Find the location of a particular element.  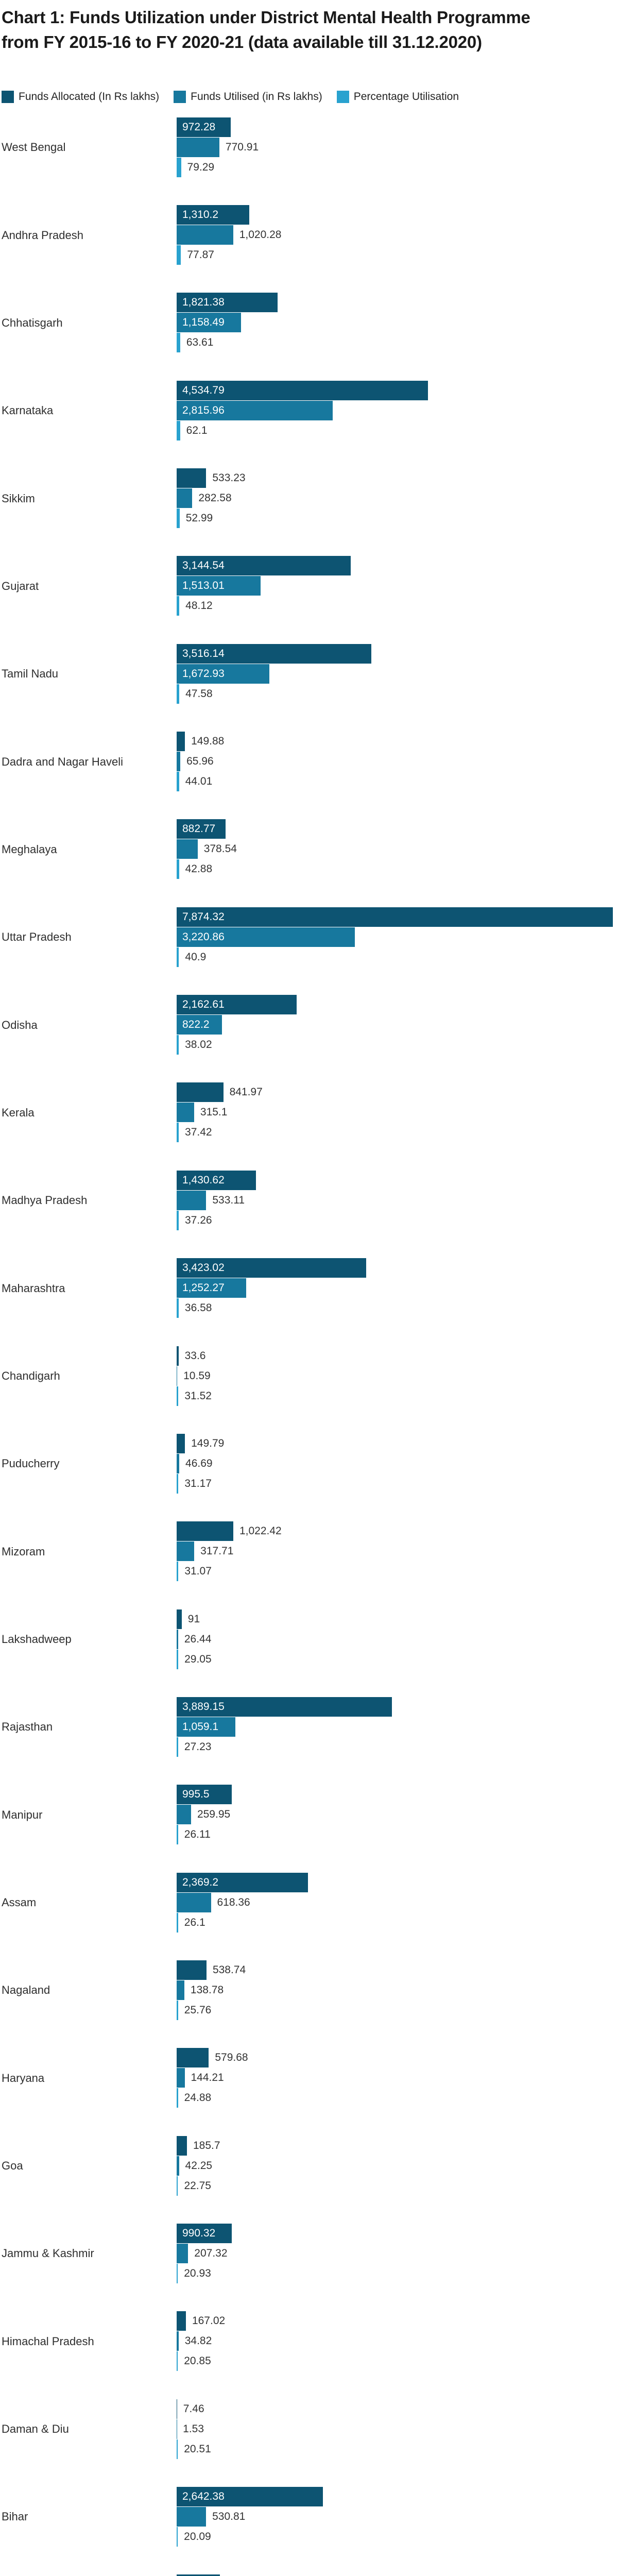

bar-stack: 841.97 315.1 37.42 is located at coordinates (220, 1112).